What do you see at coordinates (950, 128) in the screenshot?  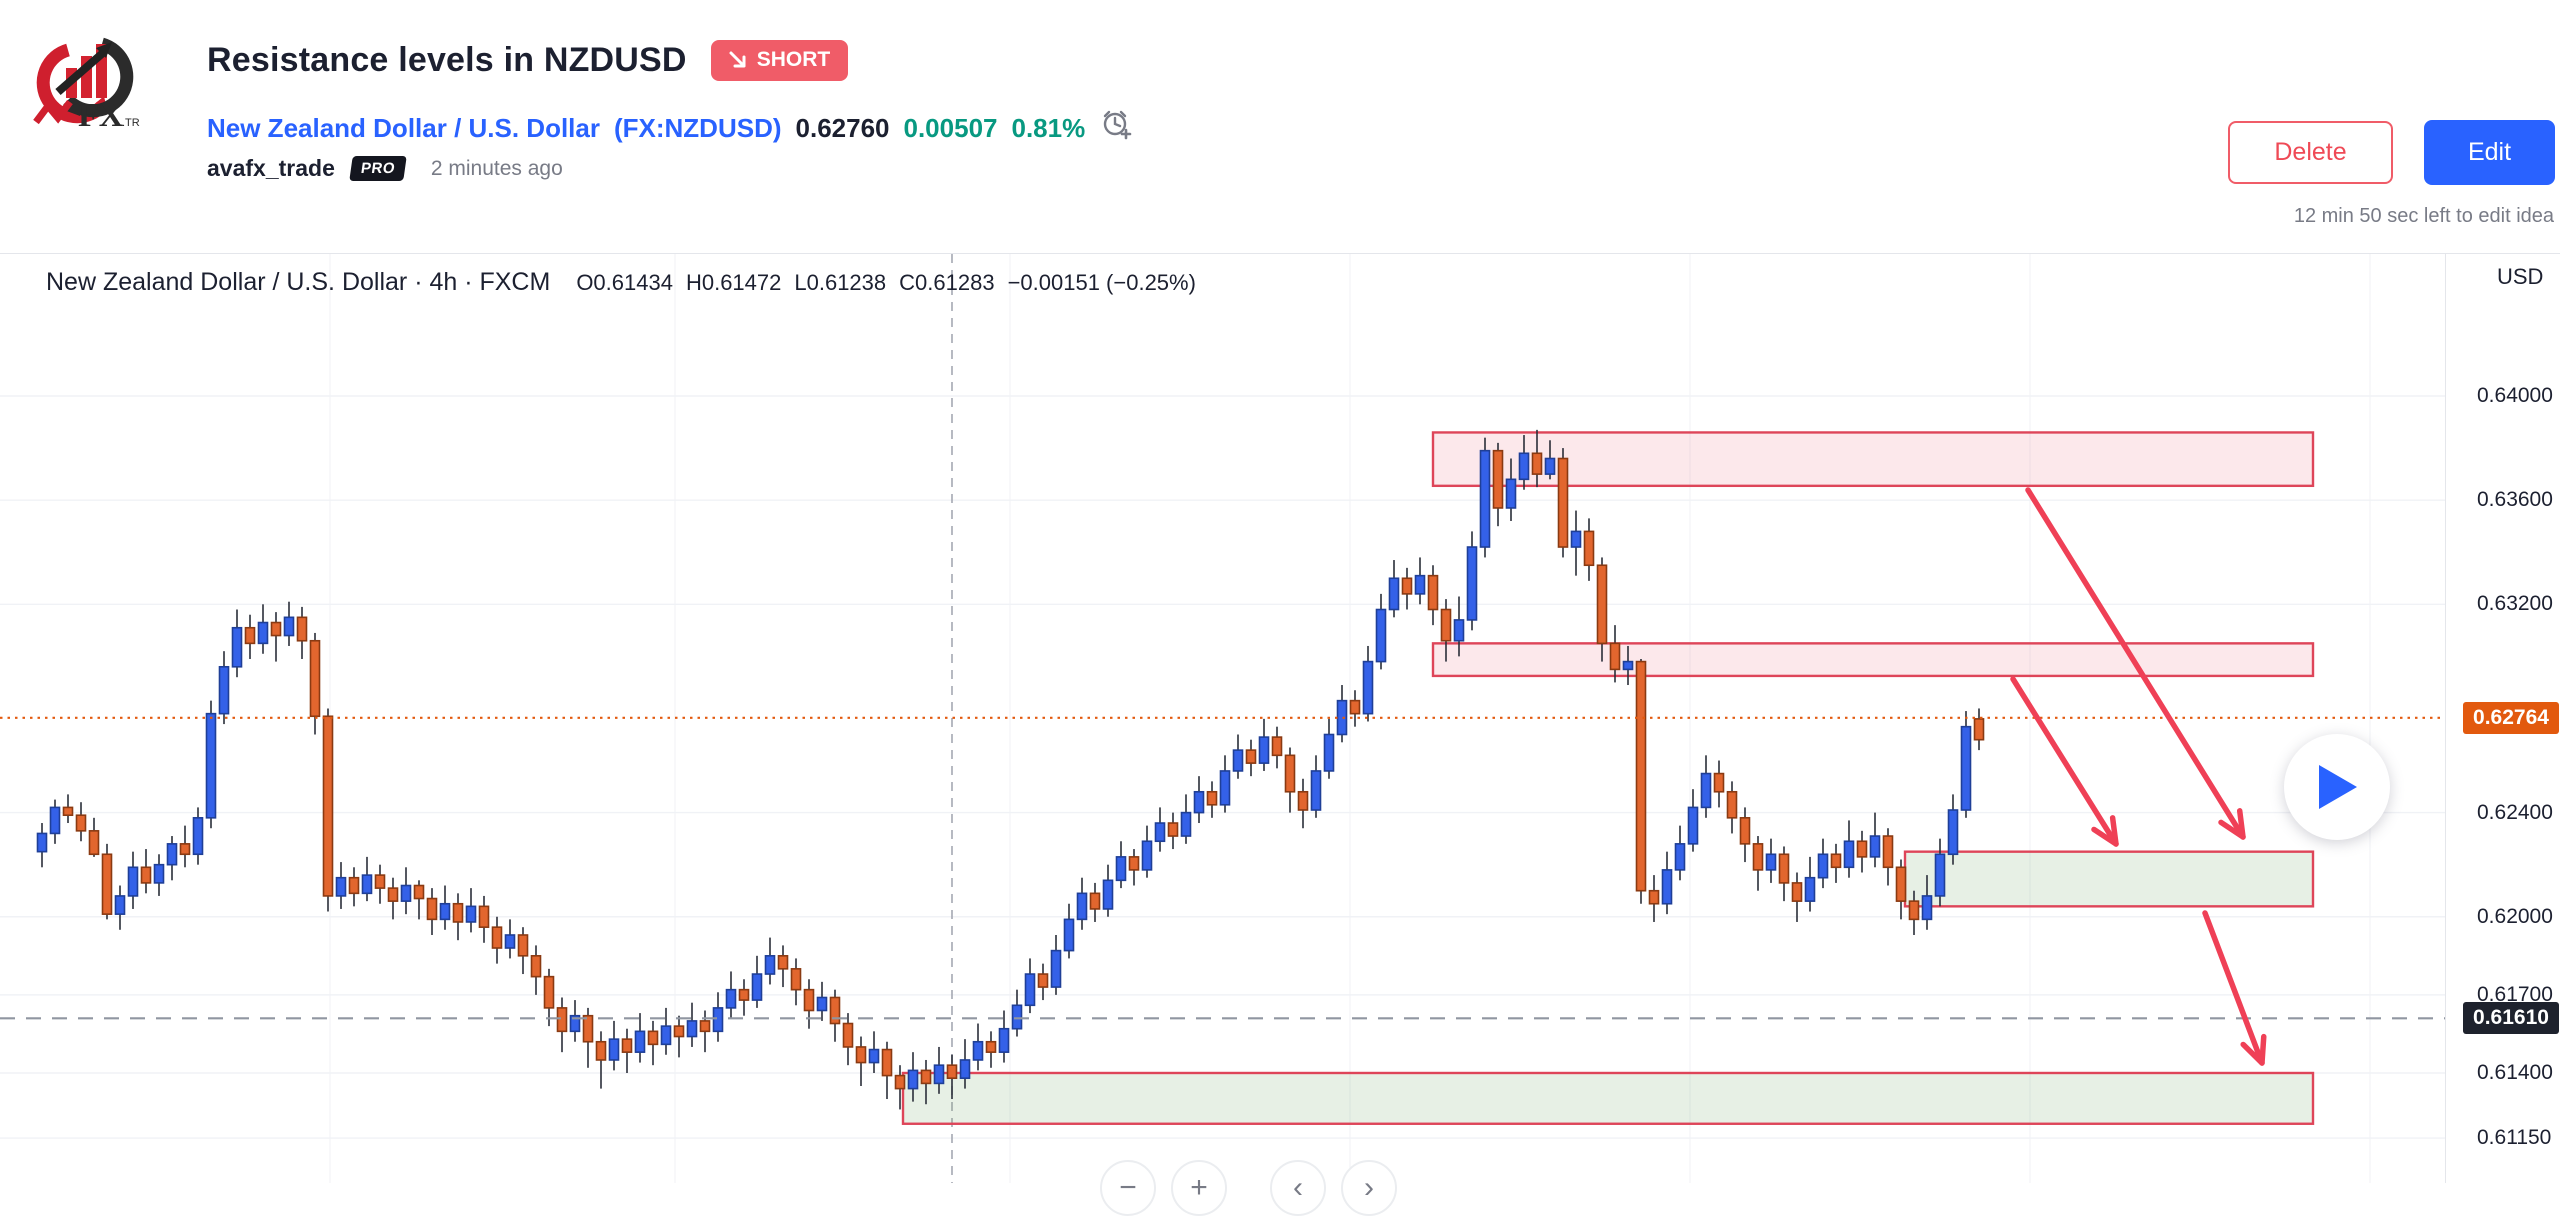 I see `price-change: 0.00507` at bounding box center [950, 128].